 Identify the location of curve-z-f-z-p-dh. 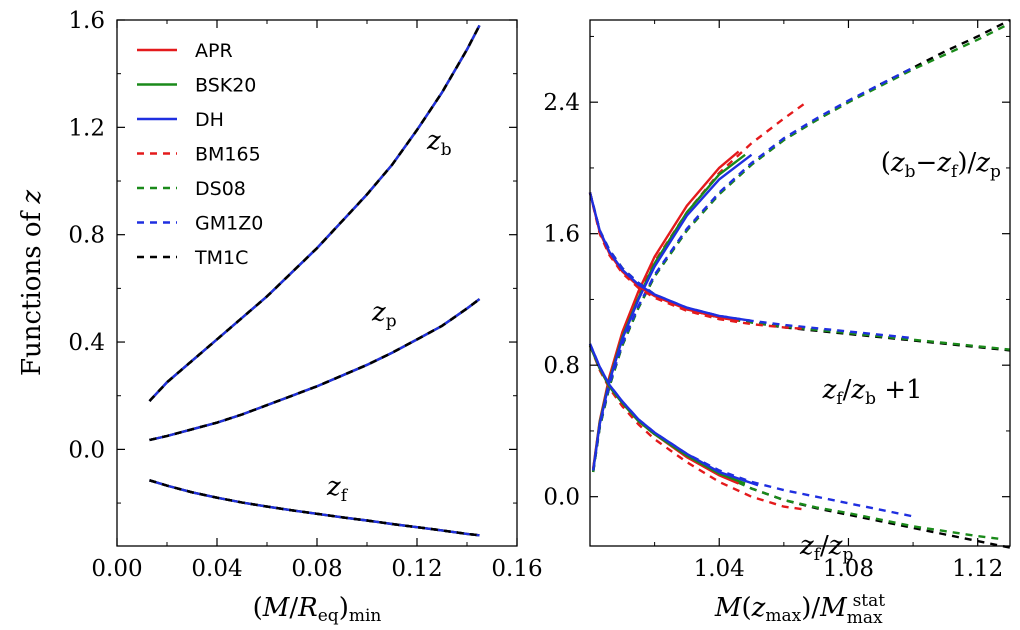
(673, 415).